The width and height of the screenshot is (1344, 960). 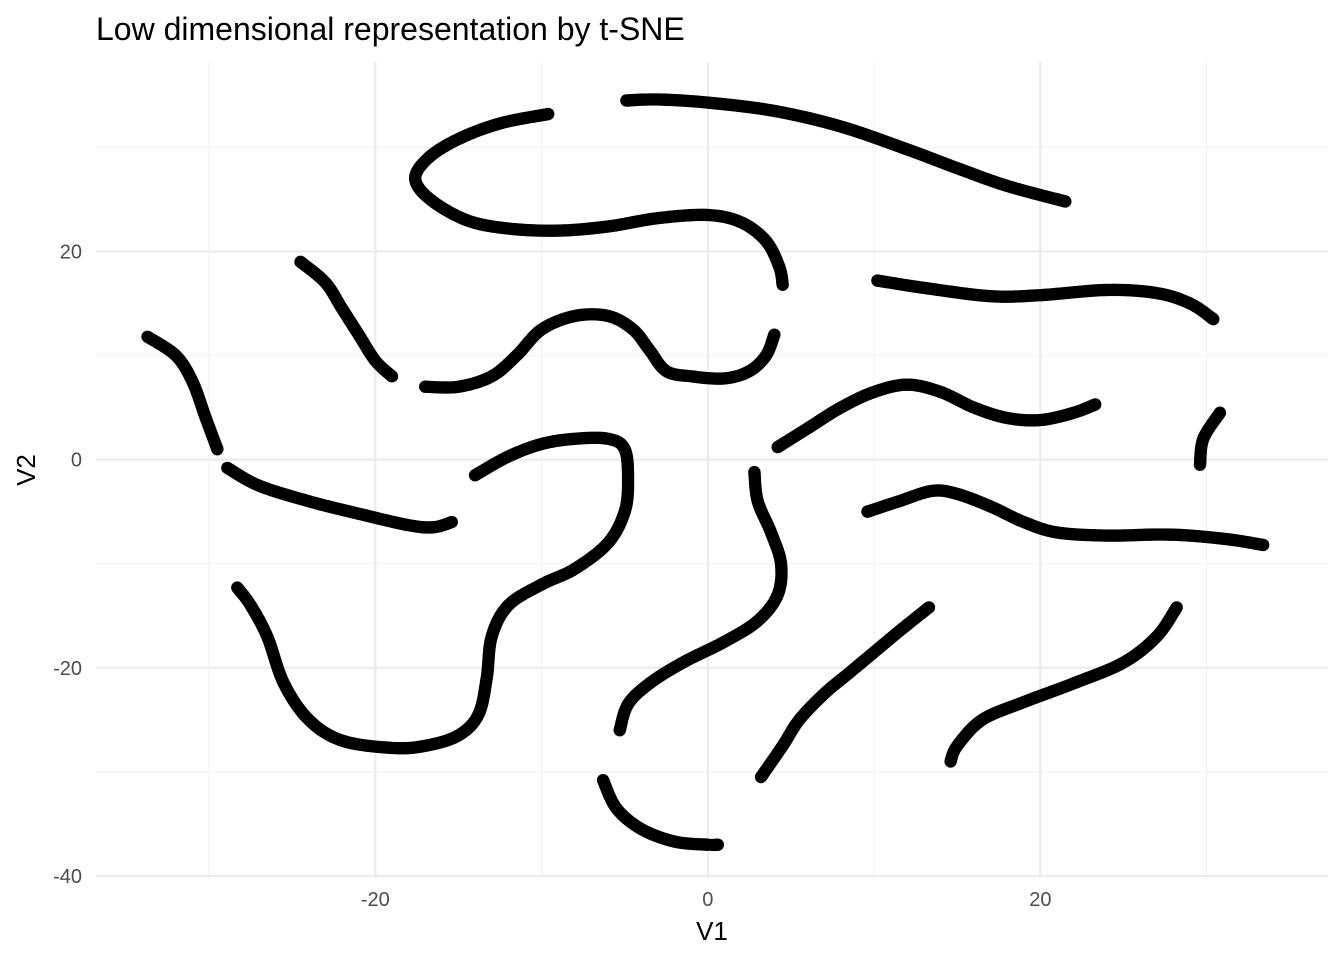 I want to click on x-tick-label: 0, so click(x=707, y=900).